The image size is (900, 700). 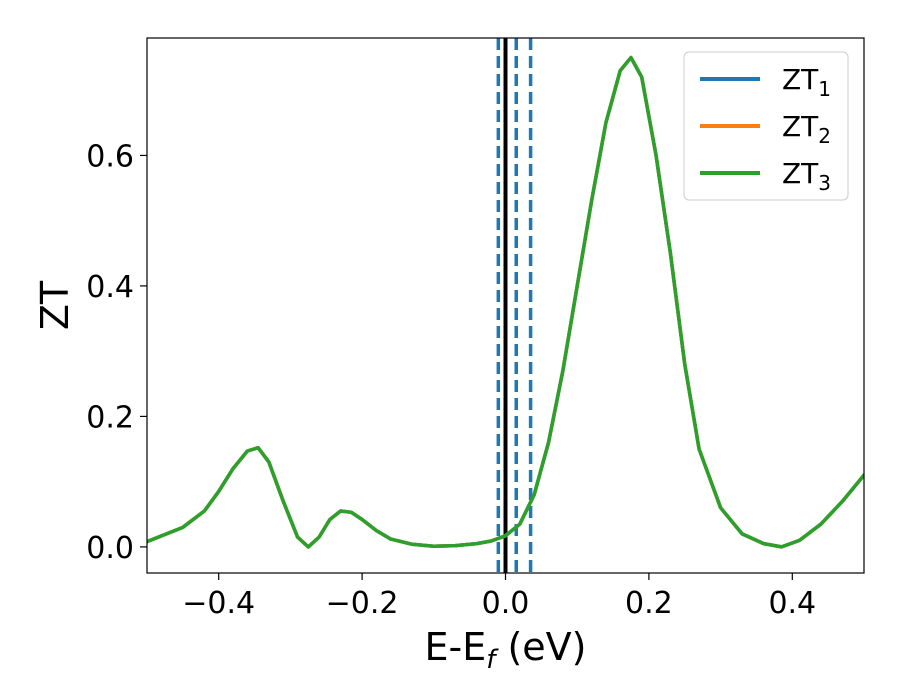 I want to click on x-tick-label: 0.2, so click(x=649, y=603).